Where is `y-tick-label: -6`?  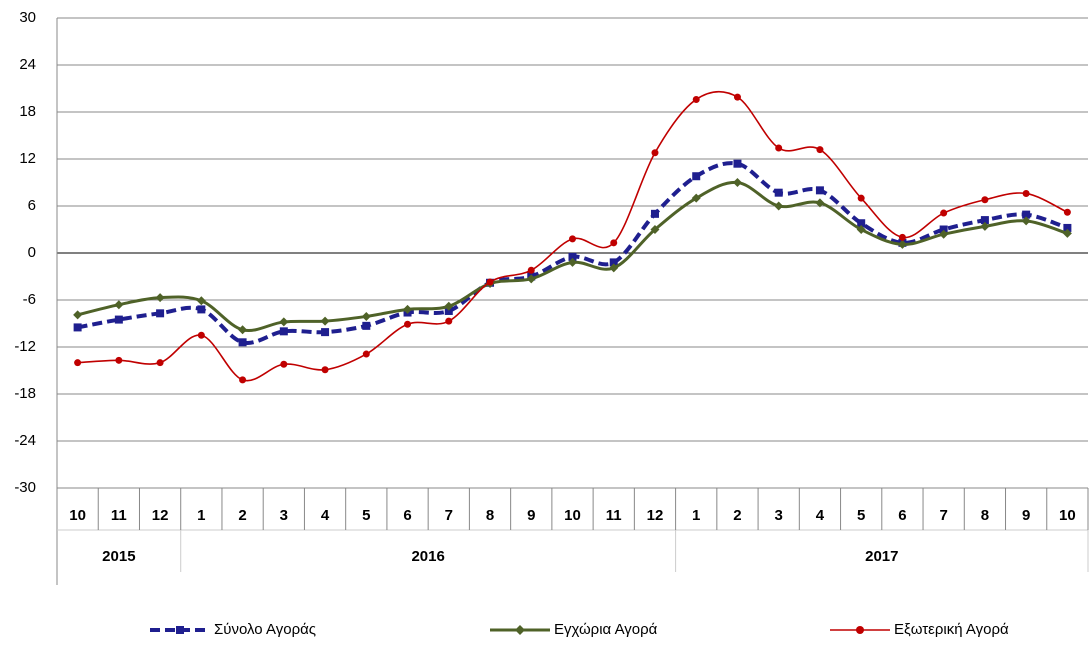
y-tick-label: -6 is located at coordinates (29, 299).